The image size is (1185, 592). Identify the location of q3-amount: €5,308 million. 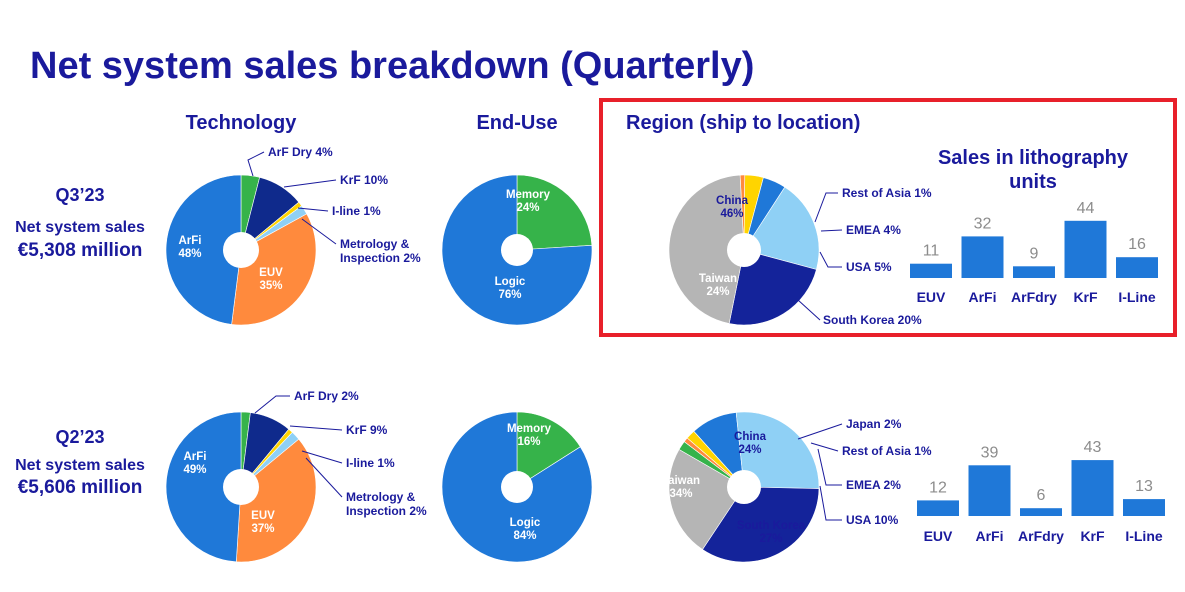
(80, 250).